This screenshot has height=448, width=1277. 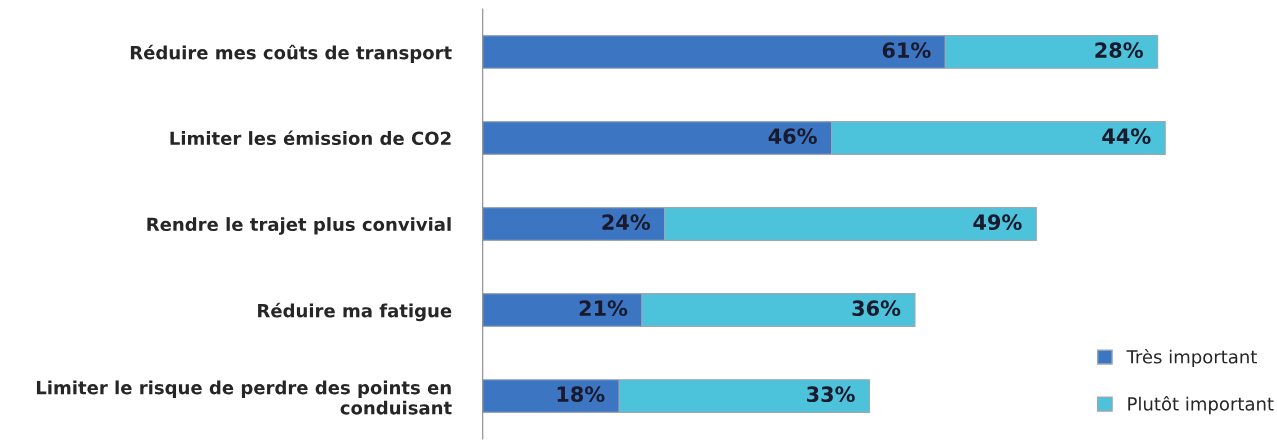 I want to click on legend-label: Plutôt important, so click(x=1201, y=405).